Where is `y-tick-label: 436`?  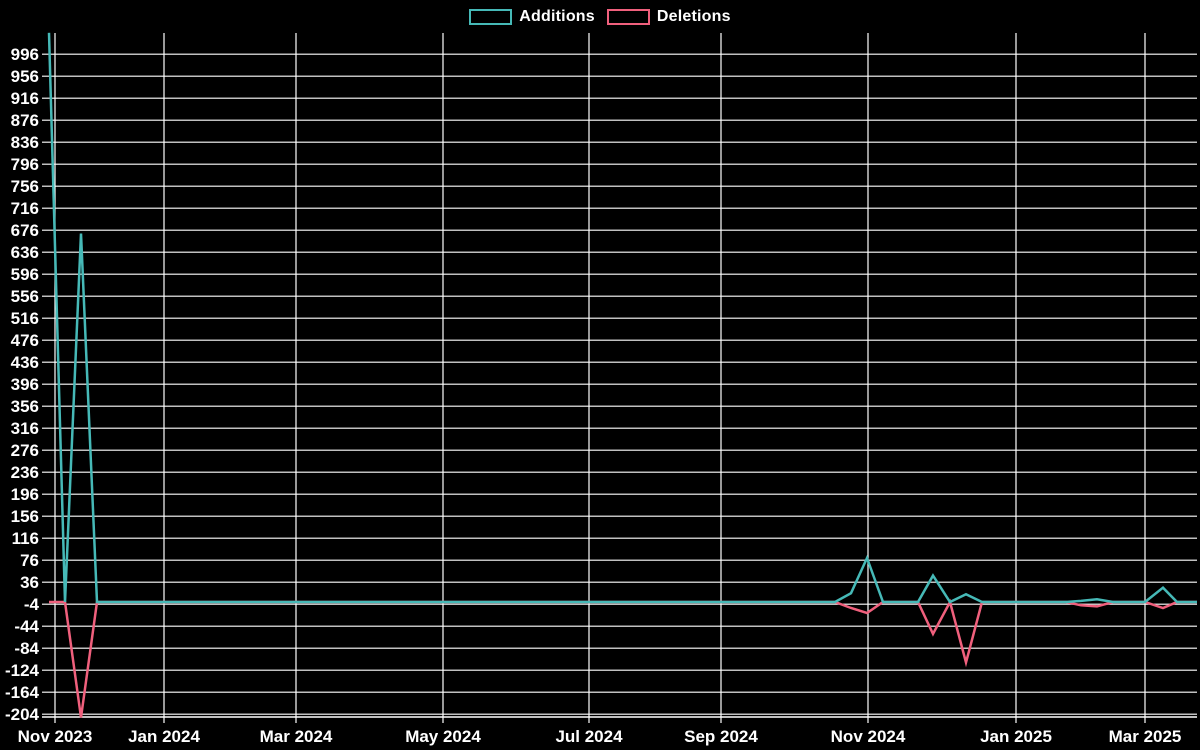
y-tick-label: 436 is located at coordinates (25, 362).